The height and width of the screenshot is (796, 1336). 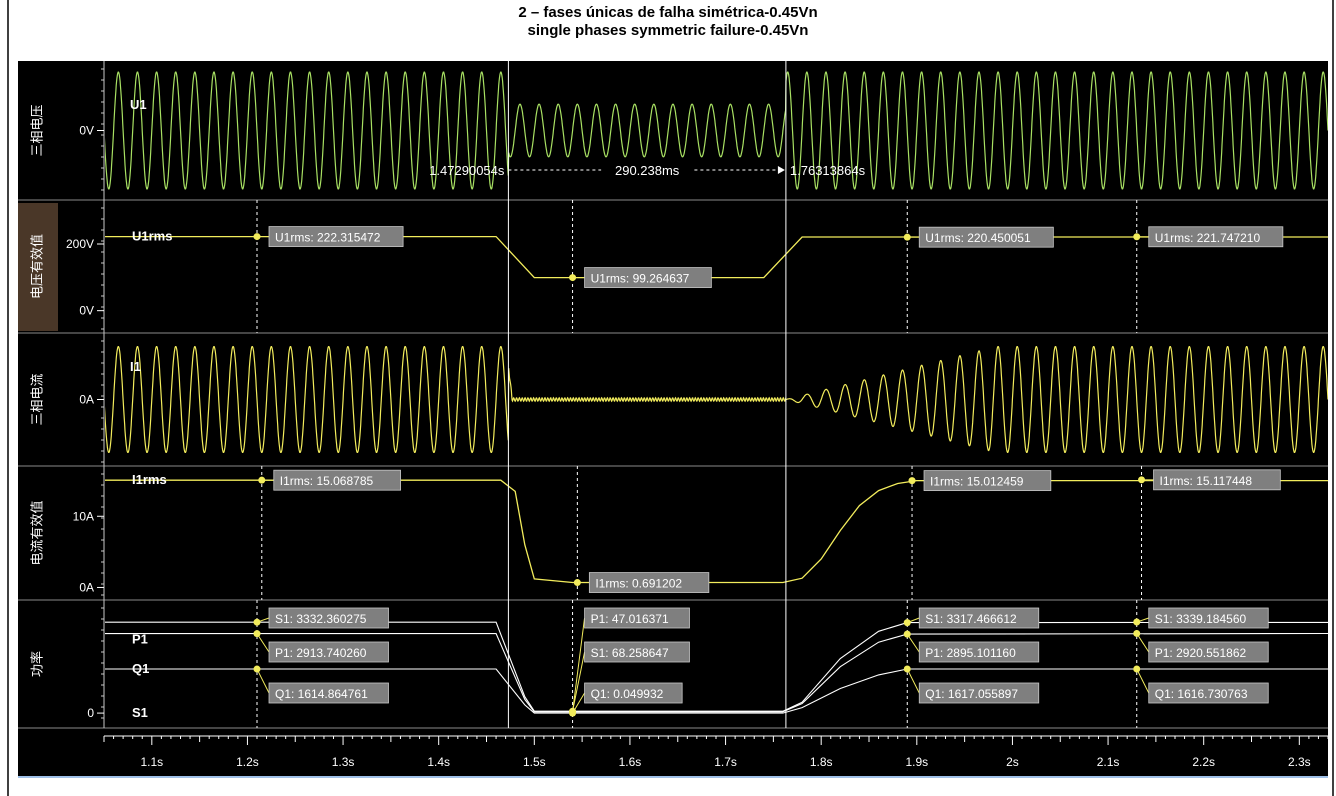 What do you see at coordinates (534, 762) in the screenshot?
I see `x-tick-label: 1.5s` at bounding box center [534, 762].